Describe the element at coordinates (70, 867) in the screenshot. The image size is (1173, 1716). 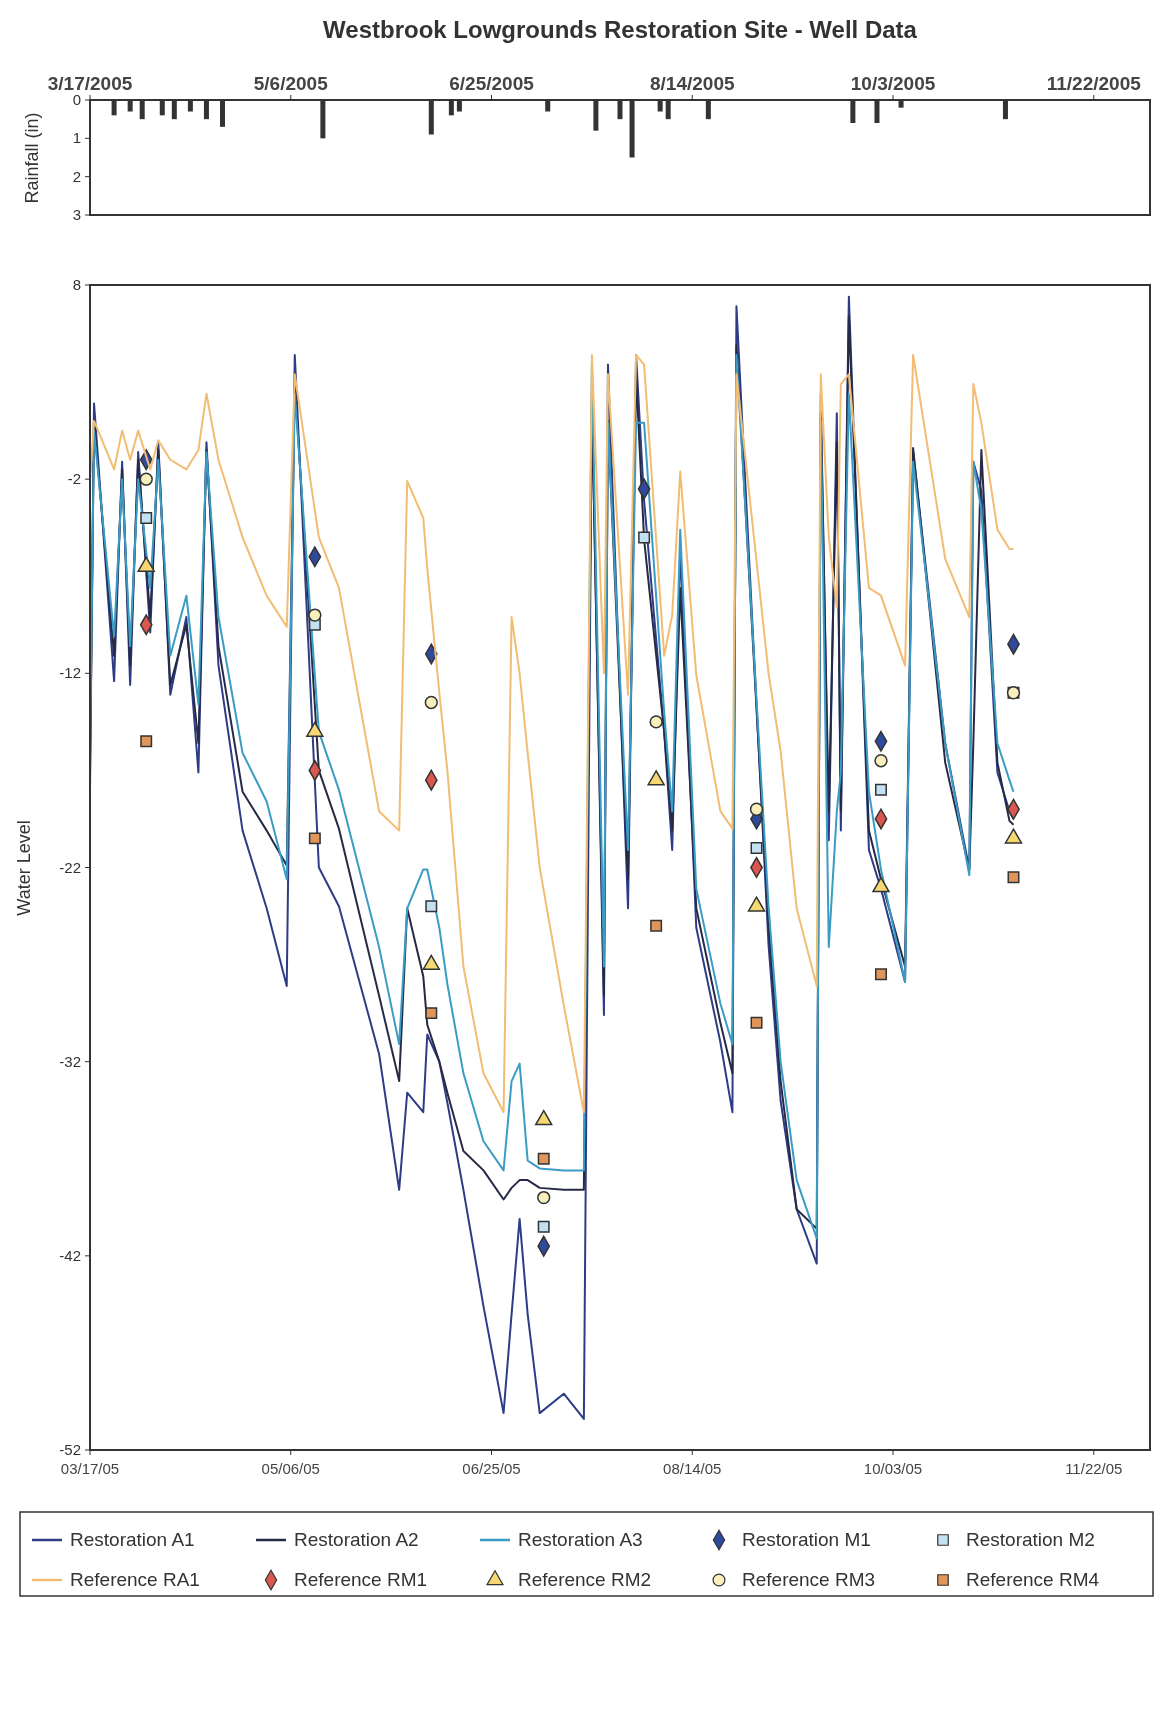
I see `y-tick-label: -22` at that location.